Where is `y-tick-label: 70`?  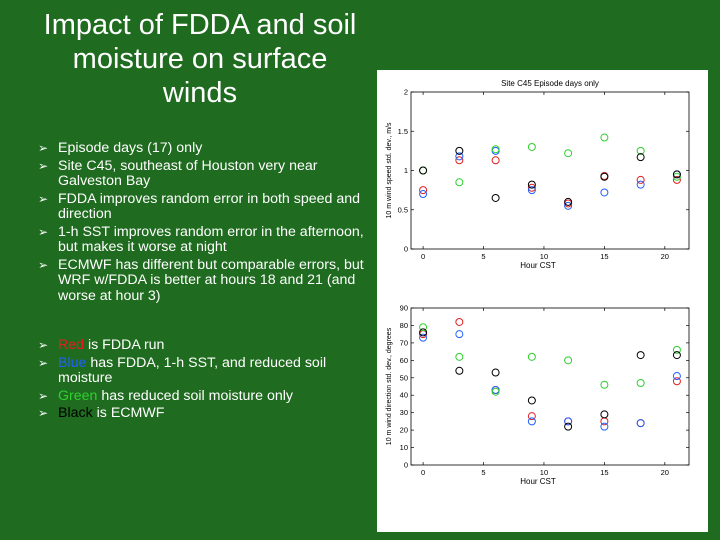
y-tick-label: 70 is located at coordinates (404, 342).